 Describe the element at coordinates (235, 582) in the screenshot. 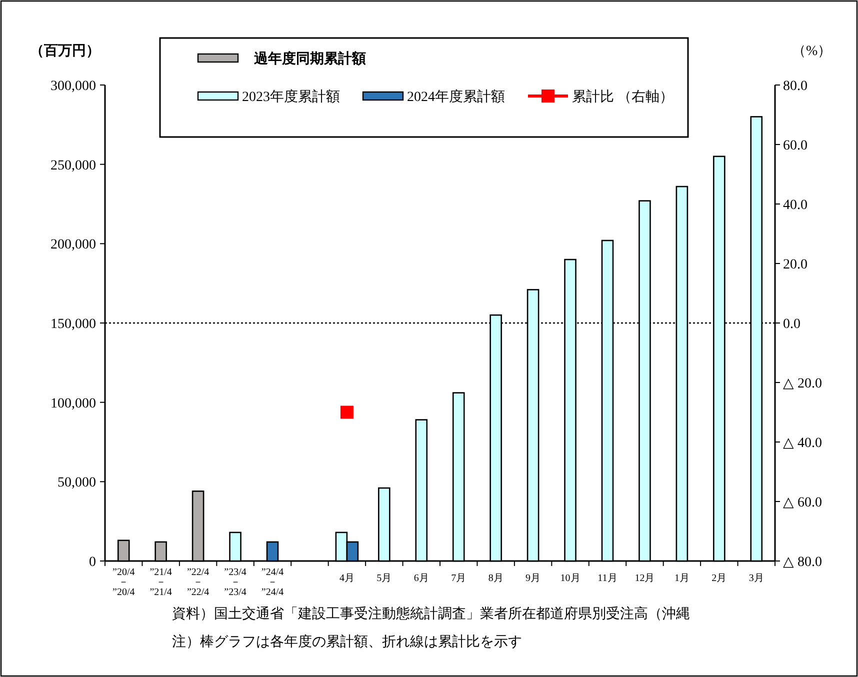

I see `x-tick-label: ”23/4 － ”23/4` at that location.